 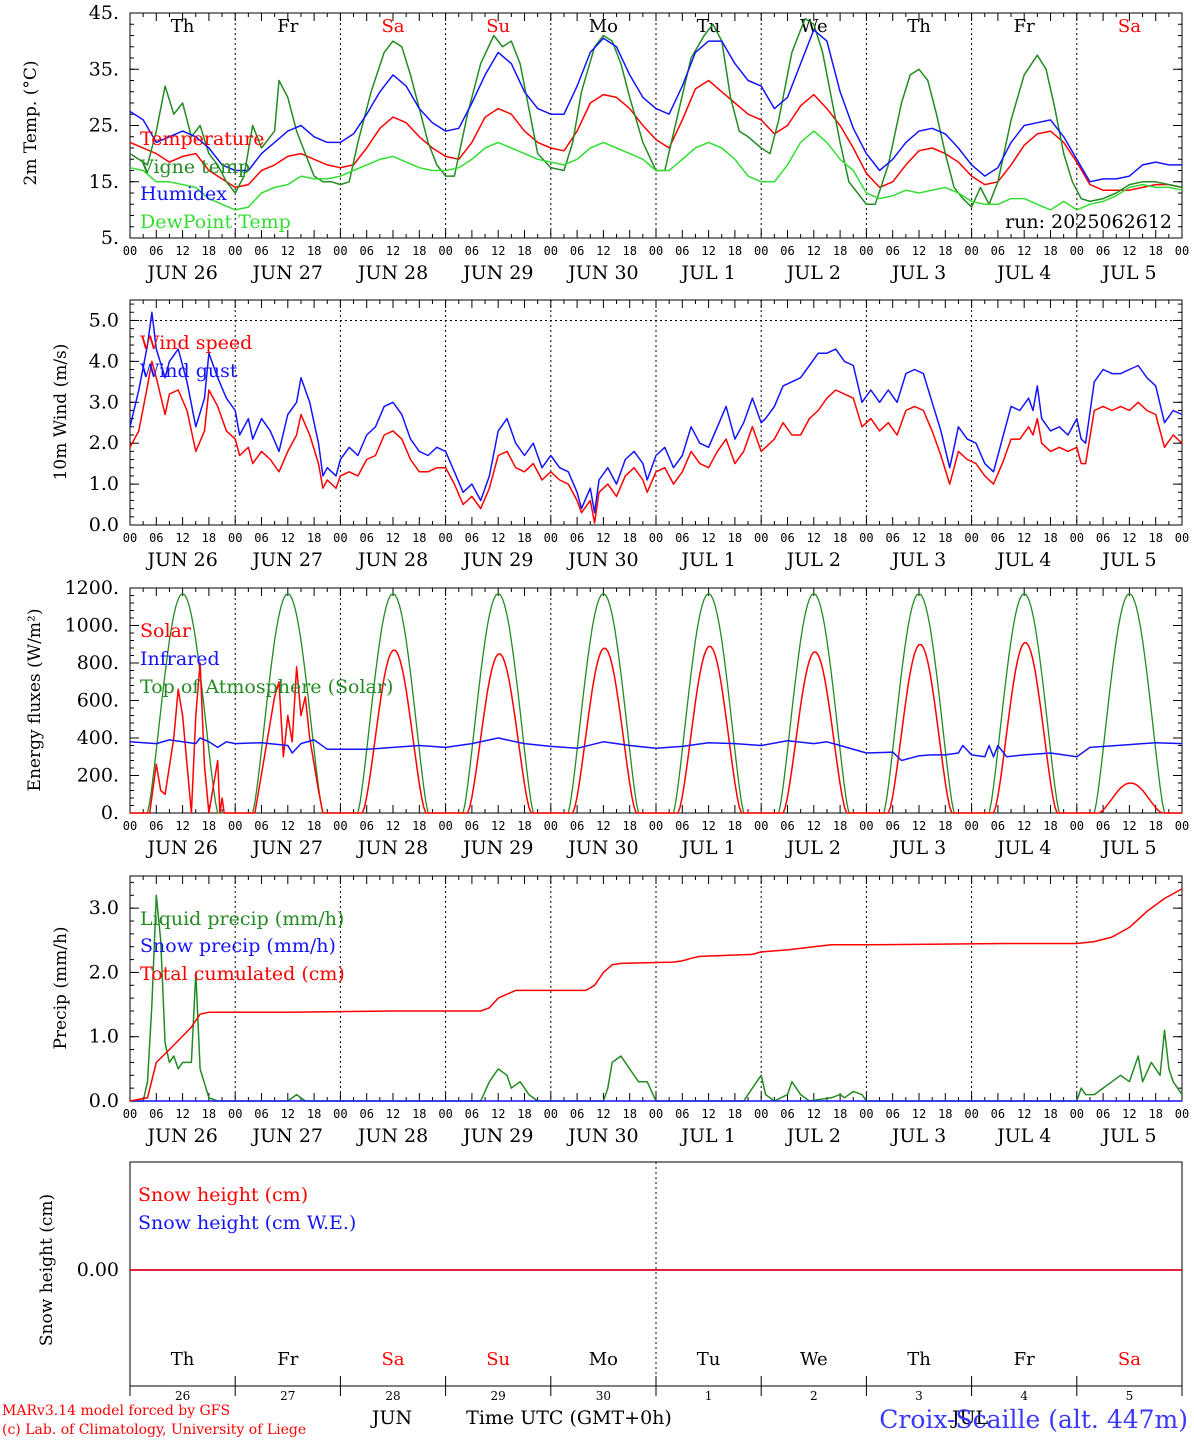 What do you see at coordinates (242, 974) in the screenshot?
I see `legend-total-cumulated: Total cumulated (cm)` at bounding box center [242, 974].